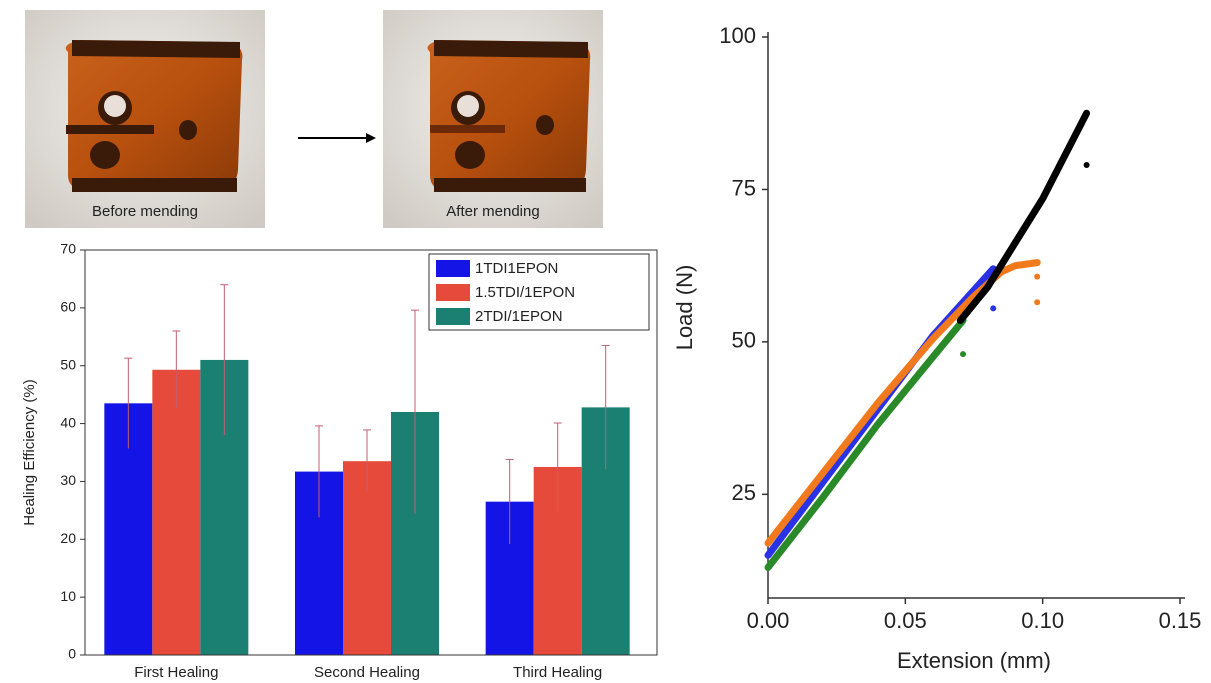 The width and height of the screenshot is (1211, 683). What do you see at coordinates (72, 654) in the screenshot?
I see `y-tick-label: 0` at bounding box center [72, 654].